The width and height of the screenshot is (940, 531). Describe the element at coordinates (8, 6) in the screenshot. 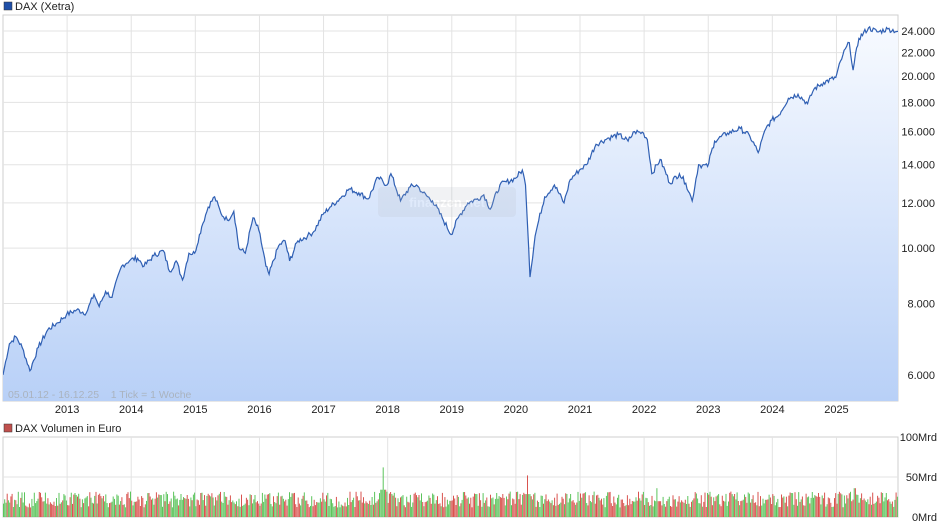

I see `price-legend-swatch` at that location.